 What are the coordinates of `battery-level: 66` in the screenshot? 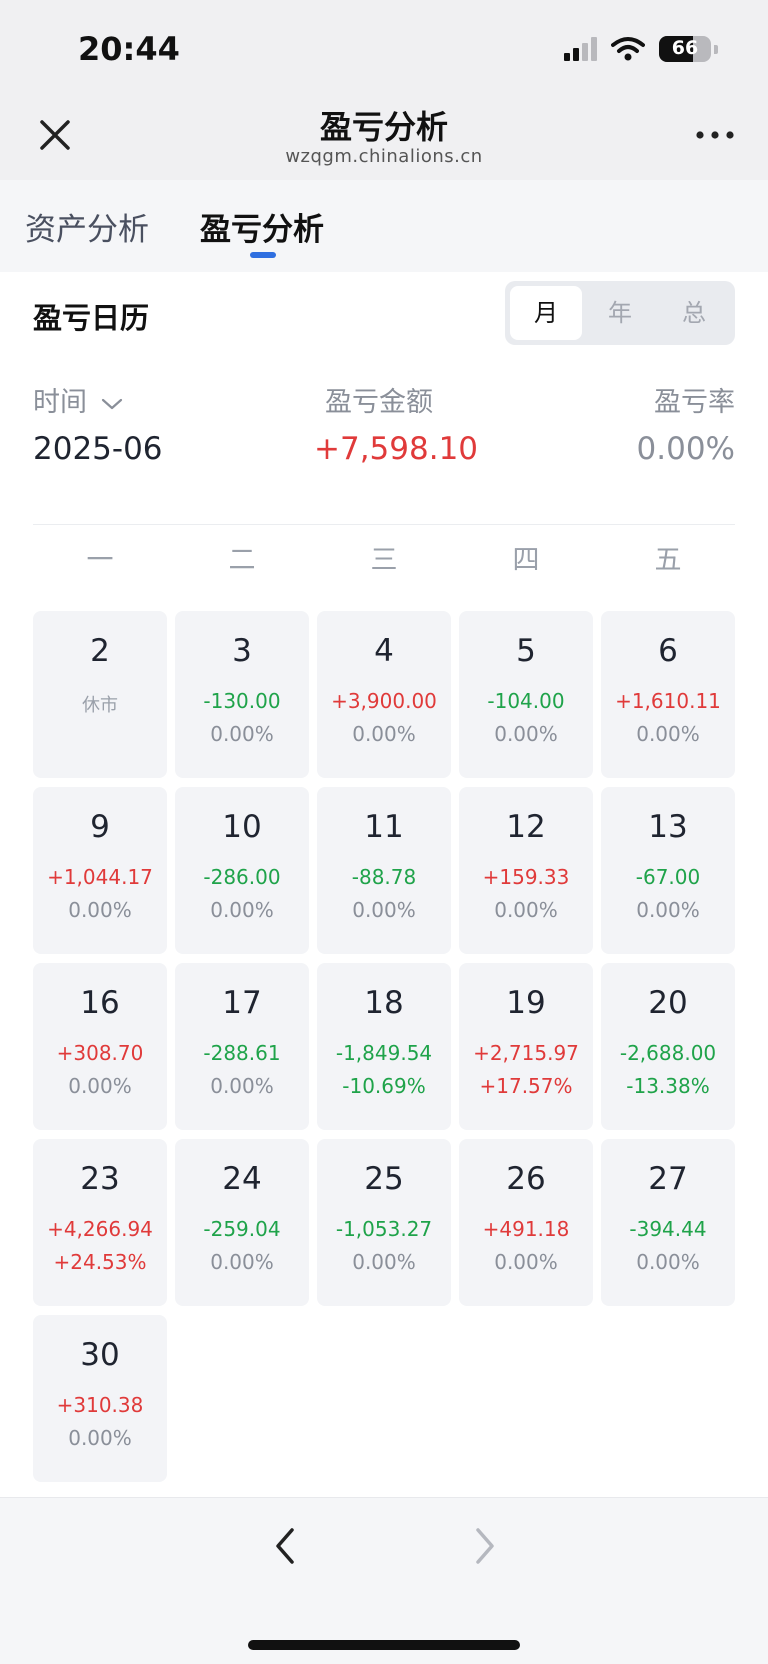 It's located at (685, 48).